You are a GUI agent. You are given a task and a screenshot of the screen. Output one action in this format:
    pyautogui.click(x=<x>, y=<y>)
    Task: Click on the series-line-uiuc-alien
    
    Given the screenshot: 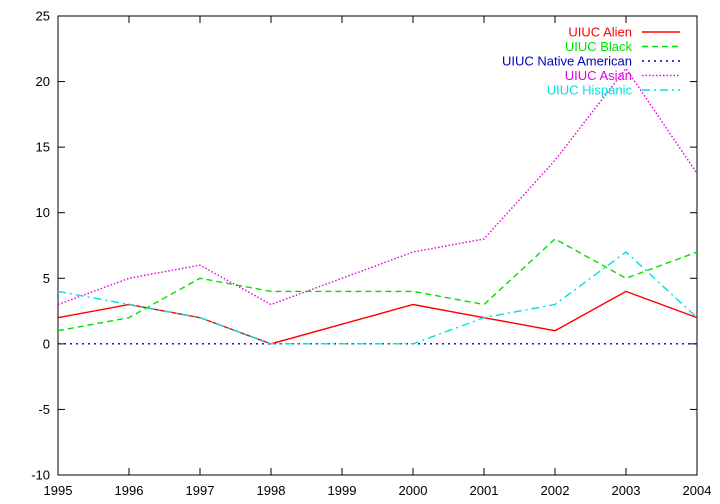 What is the action you would take?
    pyautogui.click(x=377, y=317)
    